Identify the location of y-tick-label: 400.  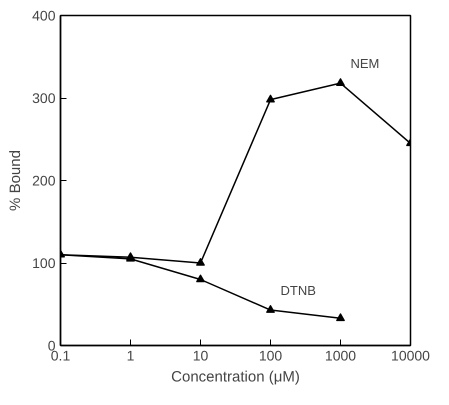
(44, 16).